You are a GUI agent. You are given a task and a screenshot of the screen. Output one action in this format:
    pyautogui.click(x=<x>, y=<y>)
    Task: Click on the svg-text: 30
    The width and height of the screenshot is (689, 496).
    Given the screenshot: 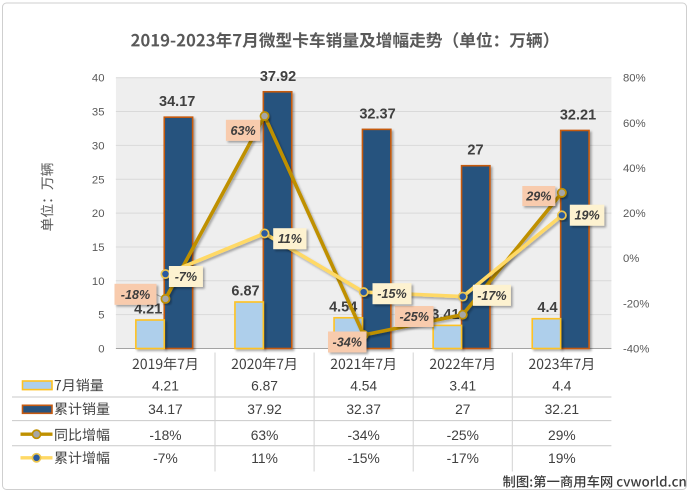 What is the action you would take?
    pyautogui.click(x=98, y=146)
    